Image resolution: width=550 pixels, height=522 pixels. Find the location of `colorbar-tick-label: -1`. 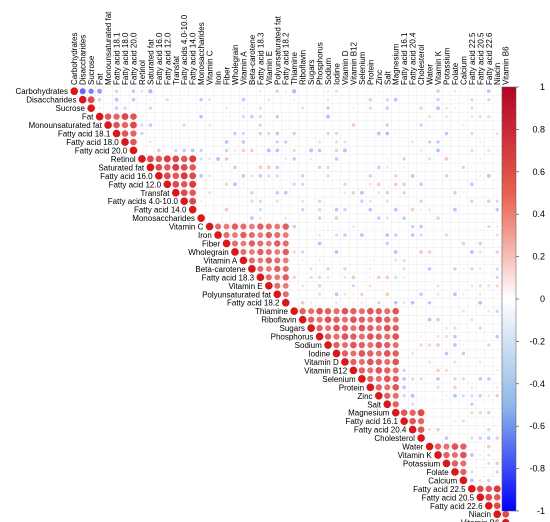

colorbar-tick-label: -1 is located at coordinates (541, 511).